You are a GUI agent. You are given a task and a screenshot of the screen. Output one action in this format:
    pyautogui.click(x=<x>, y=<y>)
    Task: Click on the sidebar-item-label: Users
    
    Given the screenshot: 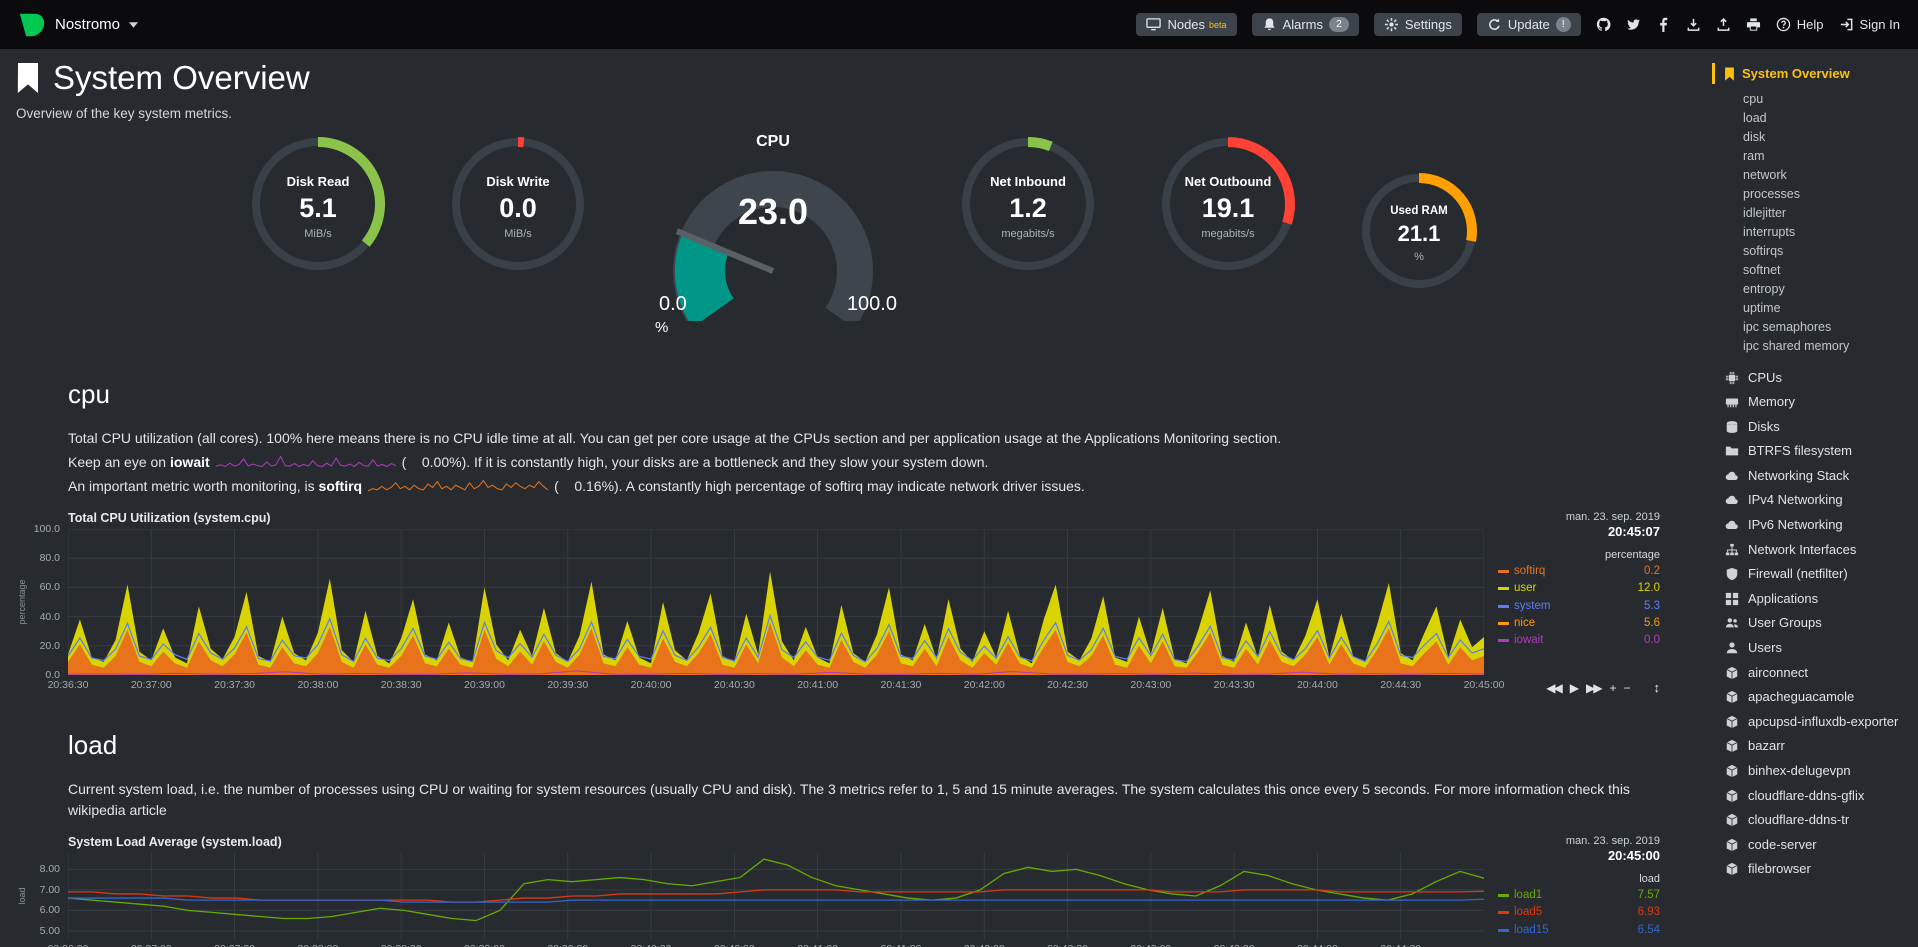 What is the action you would take?
    pyautogui.click(x=1765, y=648)
    